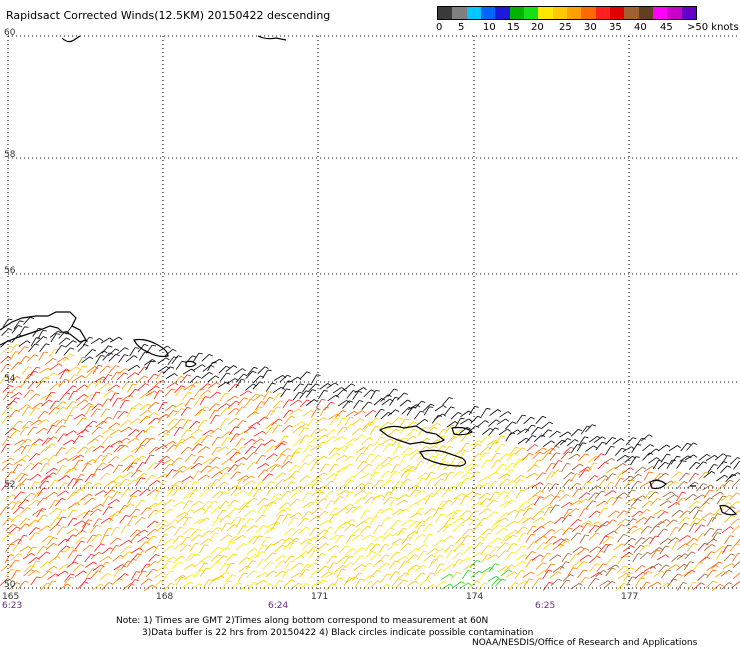  I want to click on legend-label: 0, so click(439, 27).